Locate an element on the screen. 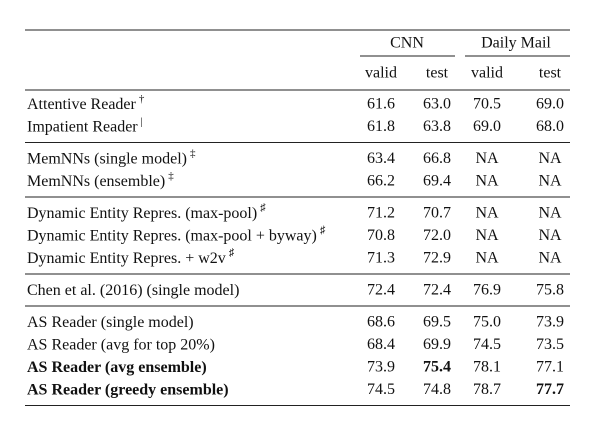 The height and width of the screenshot is (421, 592). score: 69.5 is located at coordinates (437, 322).